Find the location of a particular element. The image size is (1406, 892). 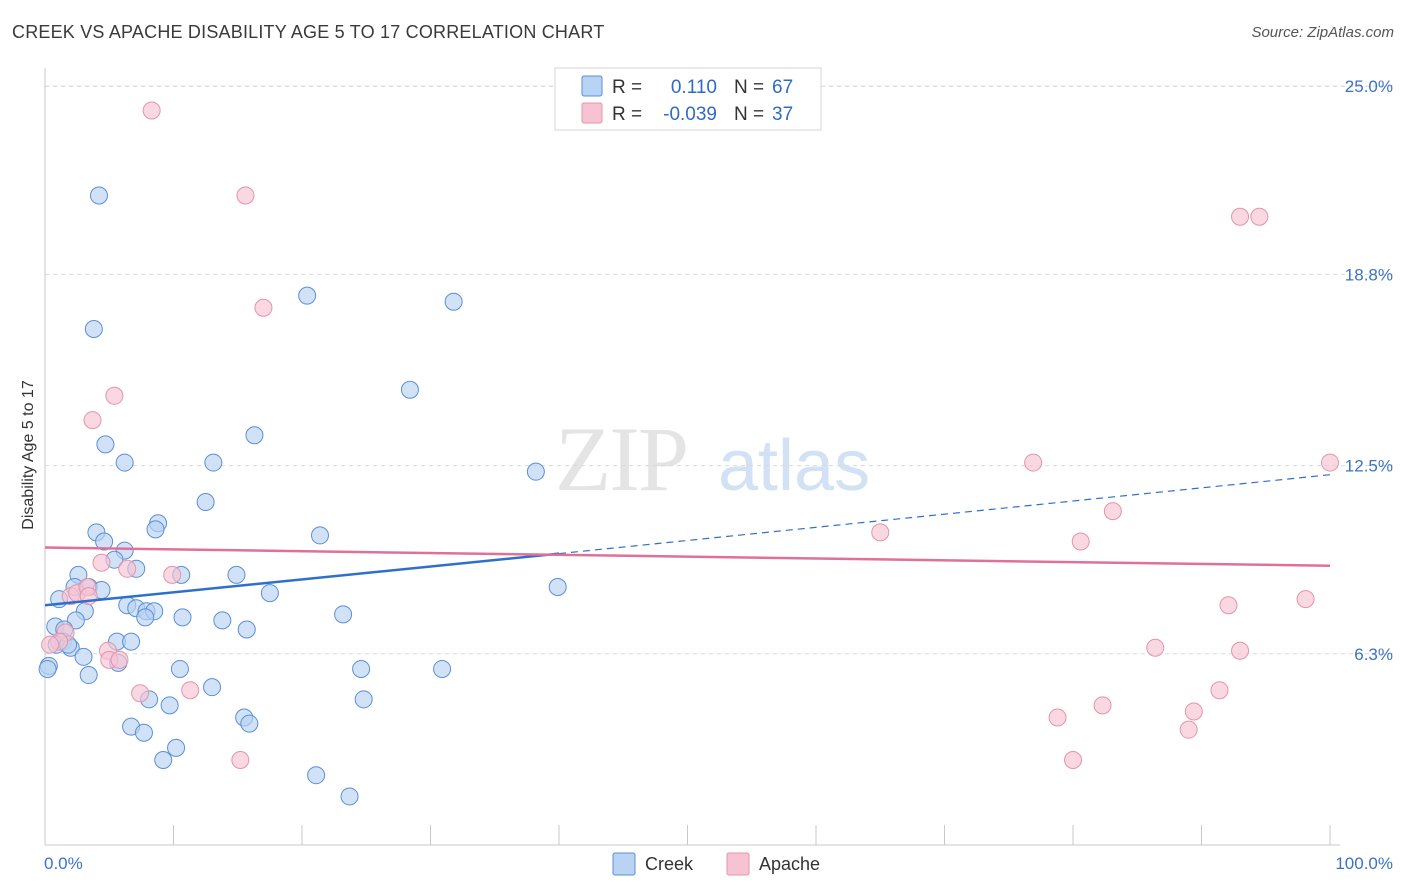

creek-trend-dashed is located at coordinates (944, 514).